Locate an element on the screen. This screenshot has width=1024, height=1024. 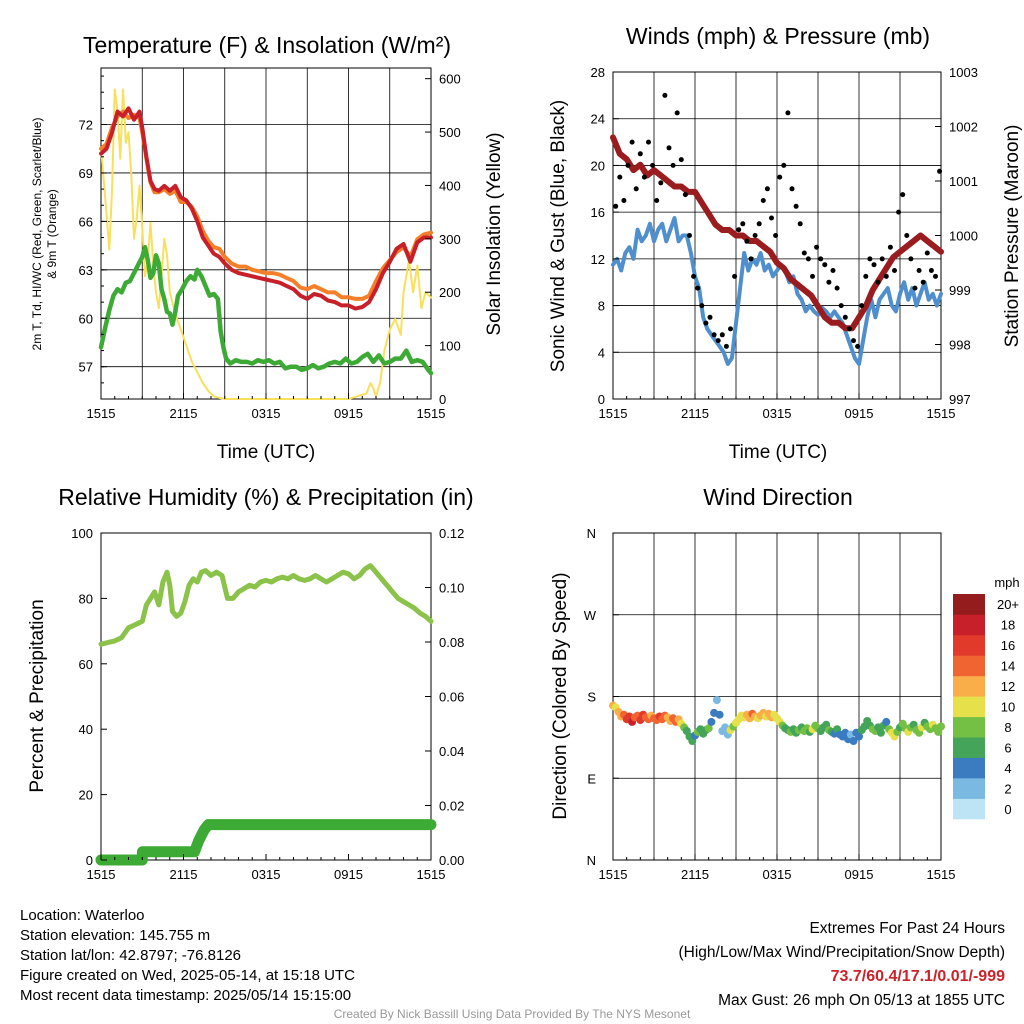
temperature-ylabel-left-line2: & 9m T (Orange) is located at coordinates (52, 234).